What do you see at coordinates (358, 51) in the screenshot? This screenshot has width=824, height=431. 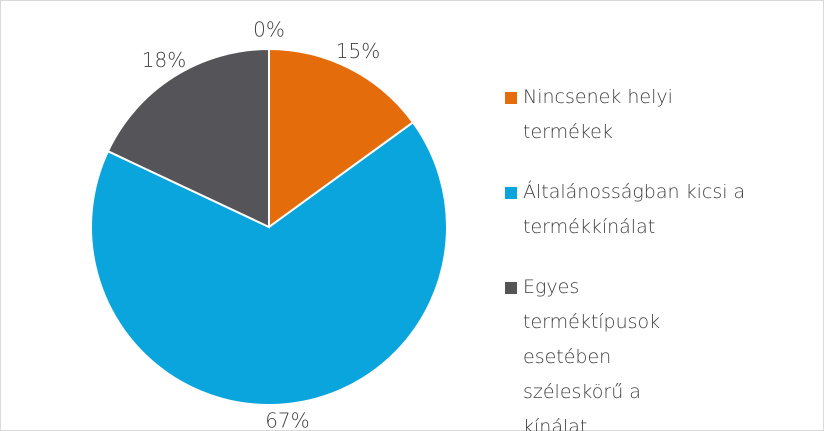 I see `data-label: 15%` at bounding box center [358, 51].